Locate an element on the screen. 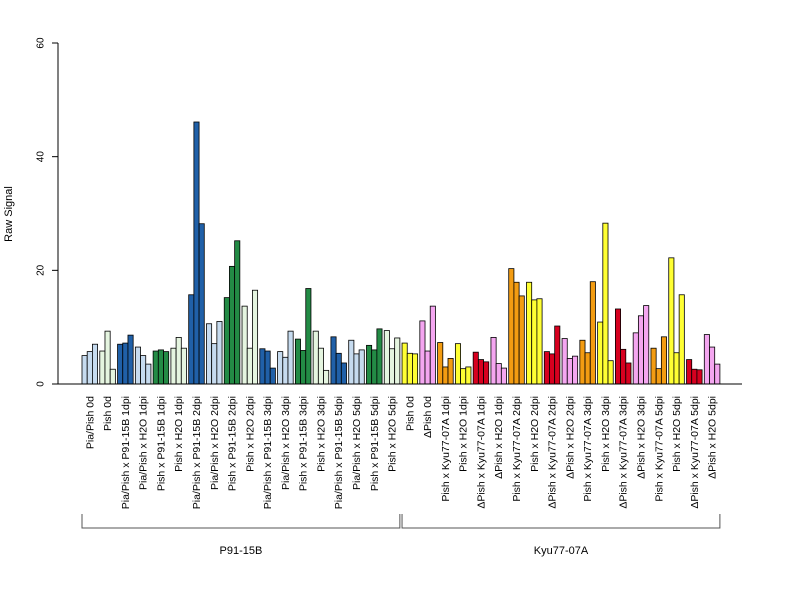 This screenshot has width=800, height=600. category-label: Pish x P91-15B 2dpi is located at coordinates (233, 443).